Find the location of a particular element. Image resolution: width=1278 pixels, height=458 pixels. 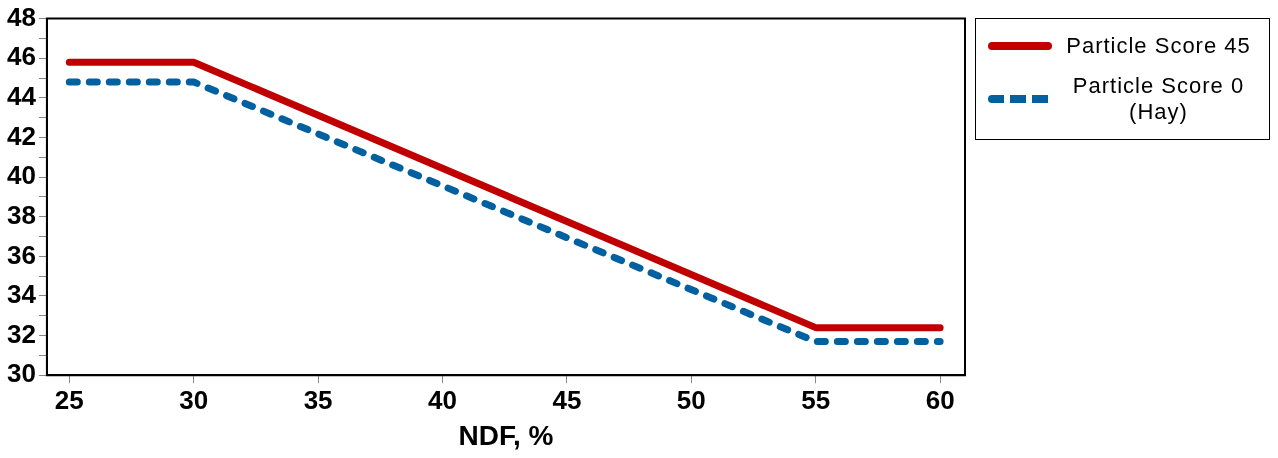

y-tick-label: 32 is located at coordinates (21, 333).